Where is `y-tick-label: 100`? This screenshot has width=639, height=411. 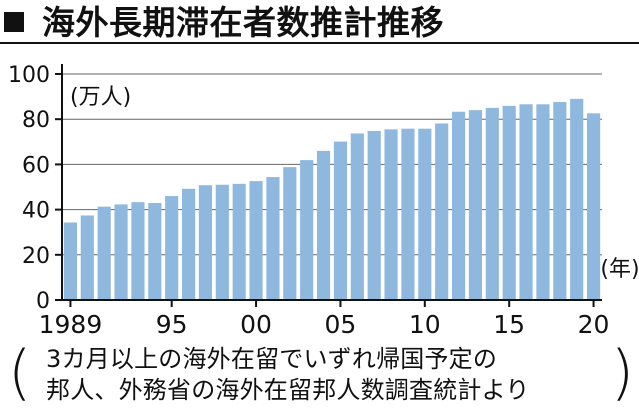 y-tick-label: 100 is located at coordinates (29, 75).